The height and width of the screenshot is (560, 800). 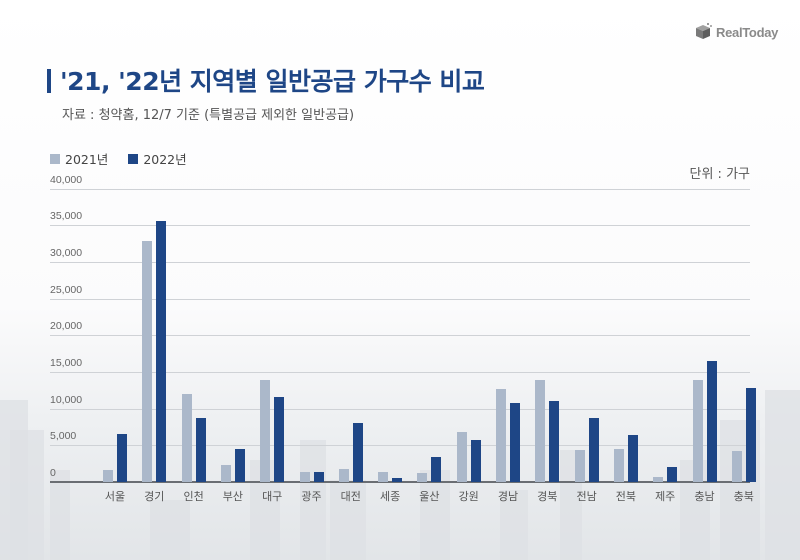 I want to click on x-axis-label: 서울, so click(x=115, y=496).